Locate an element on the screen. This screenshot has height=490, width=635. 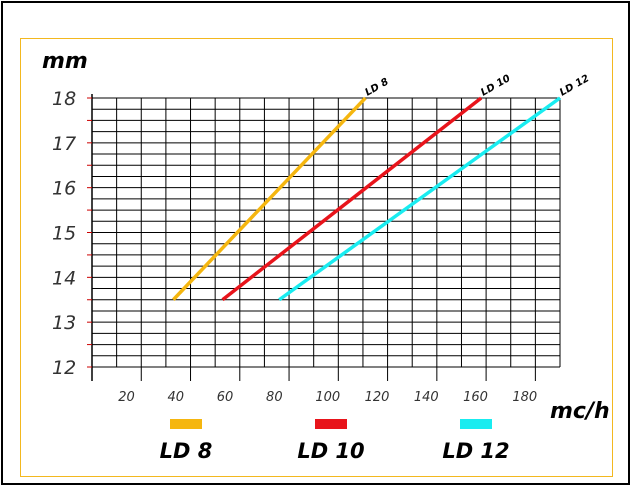
x-tick-label: 100 is located at coordinates (327, 397).